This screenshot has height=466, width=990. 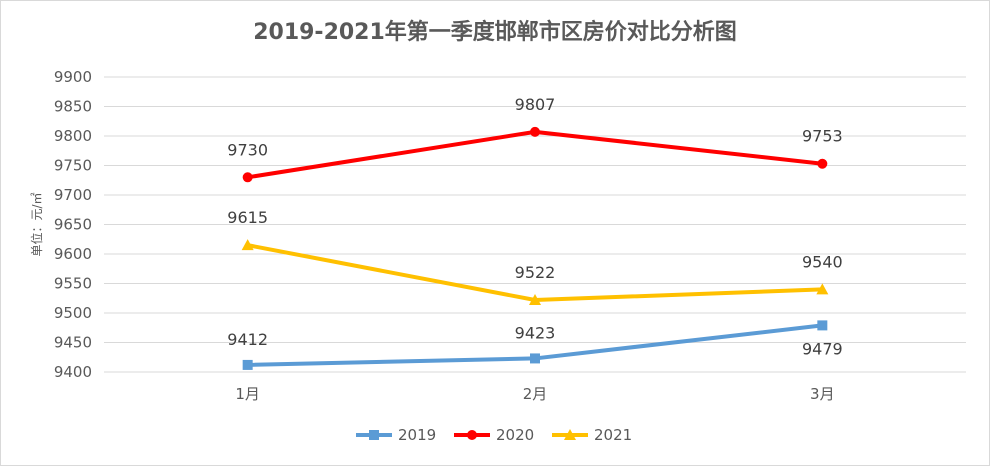 What do you see at coordinates (495, 32) in the screenshot?
I see `chart-title: 2019-2021年第一季度邯郸市区房价对比分析图` at bounding box center [495, 32].